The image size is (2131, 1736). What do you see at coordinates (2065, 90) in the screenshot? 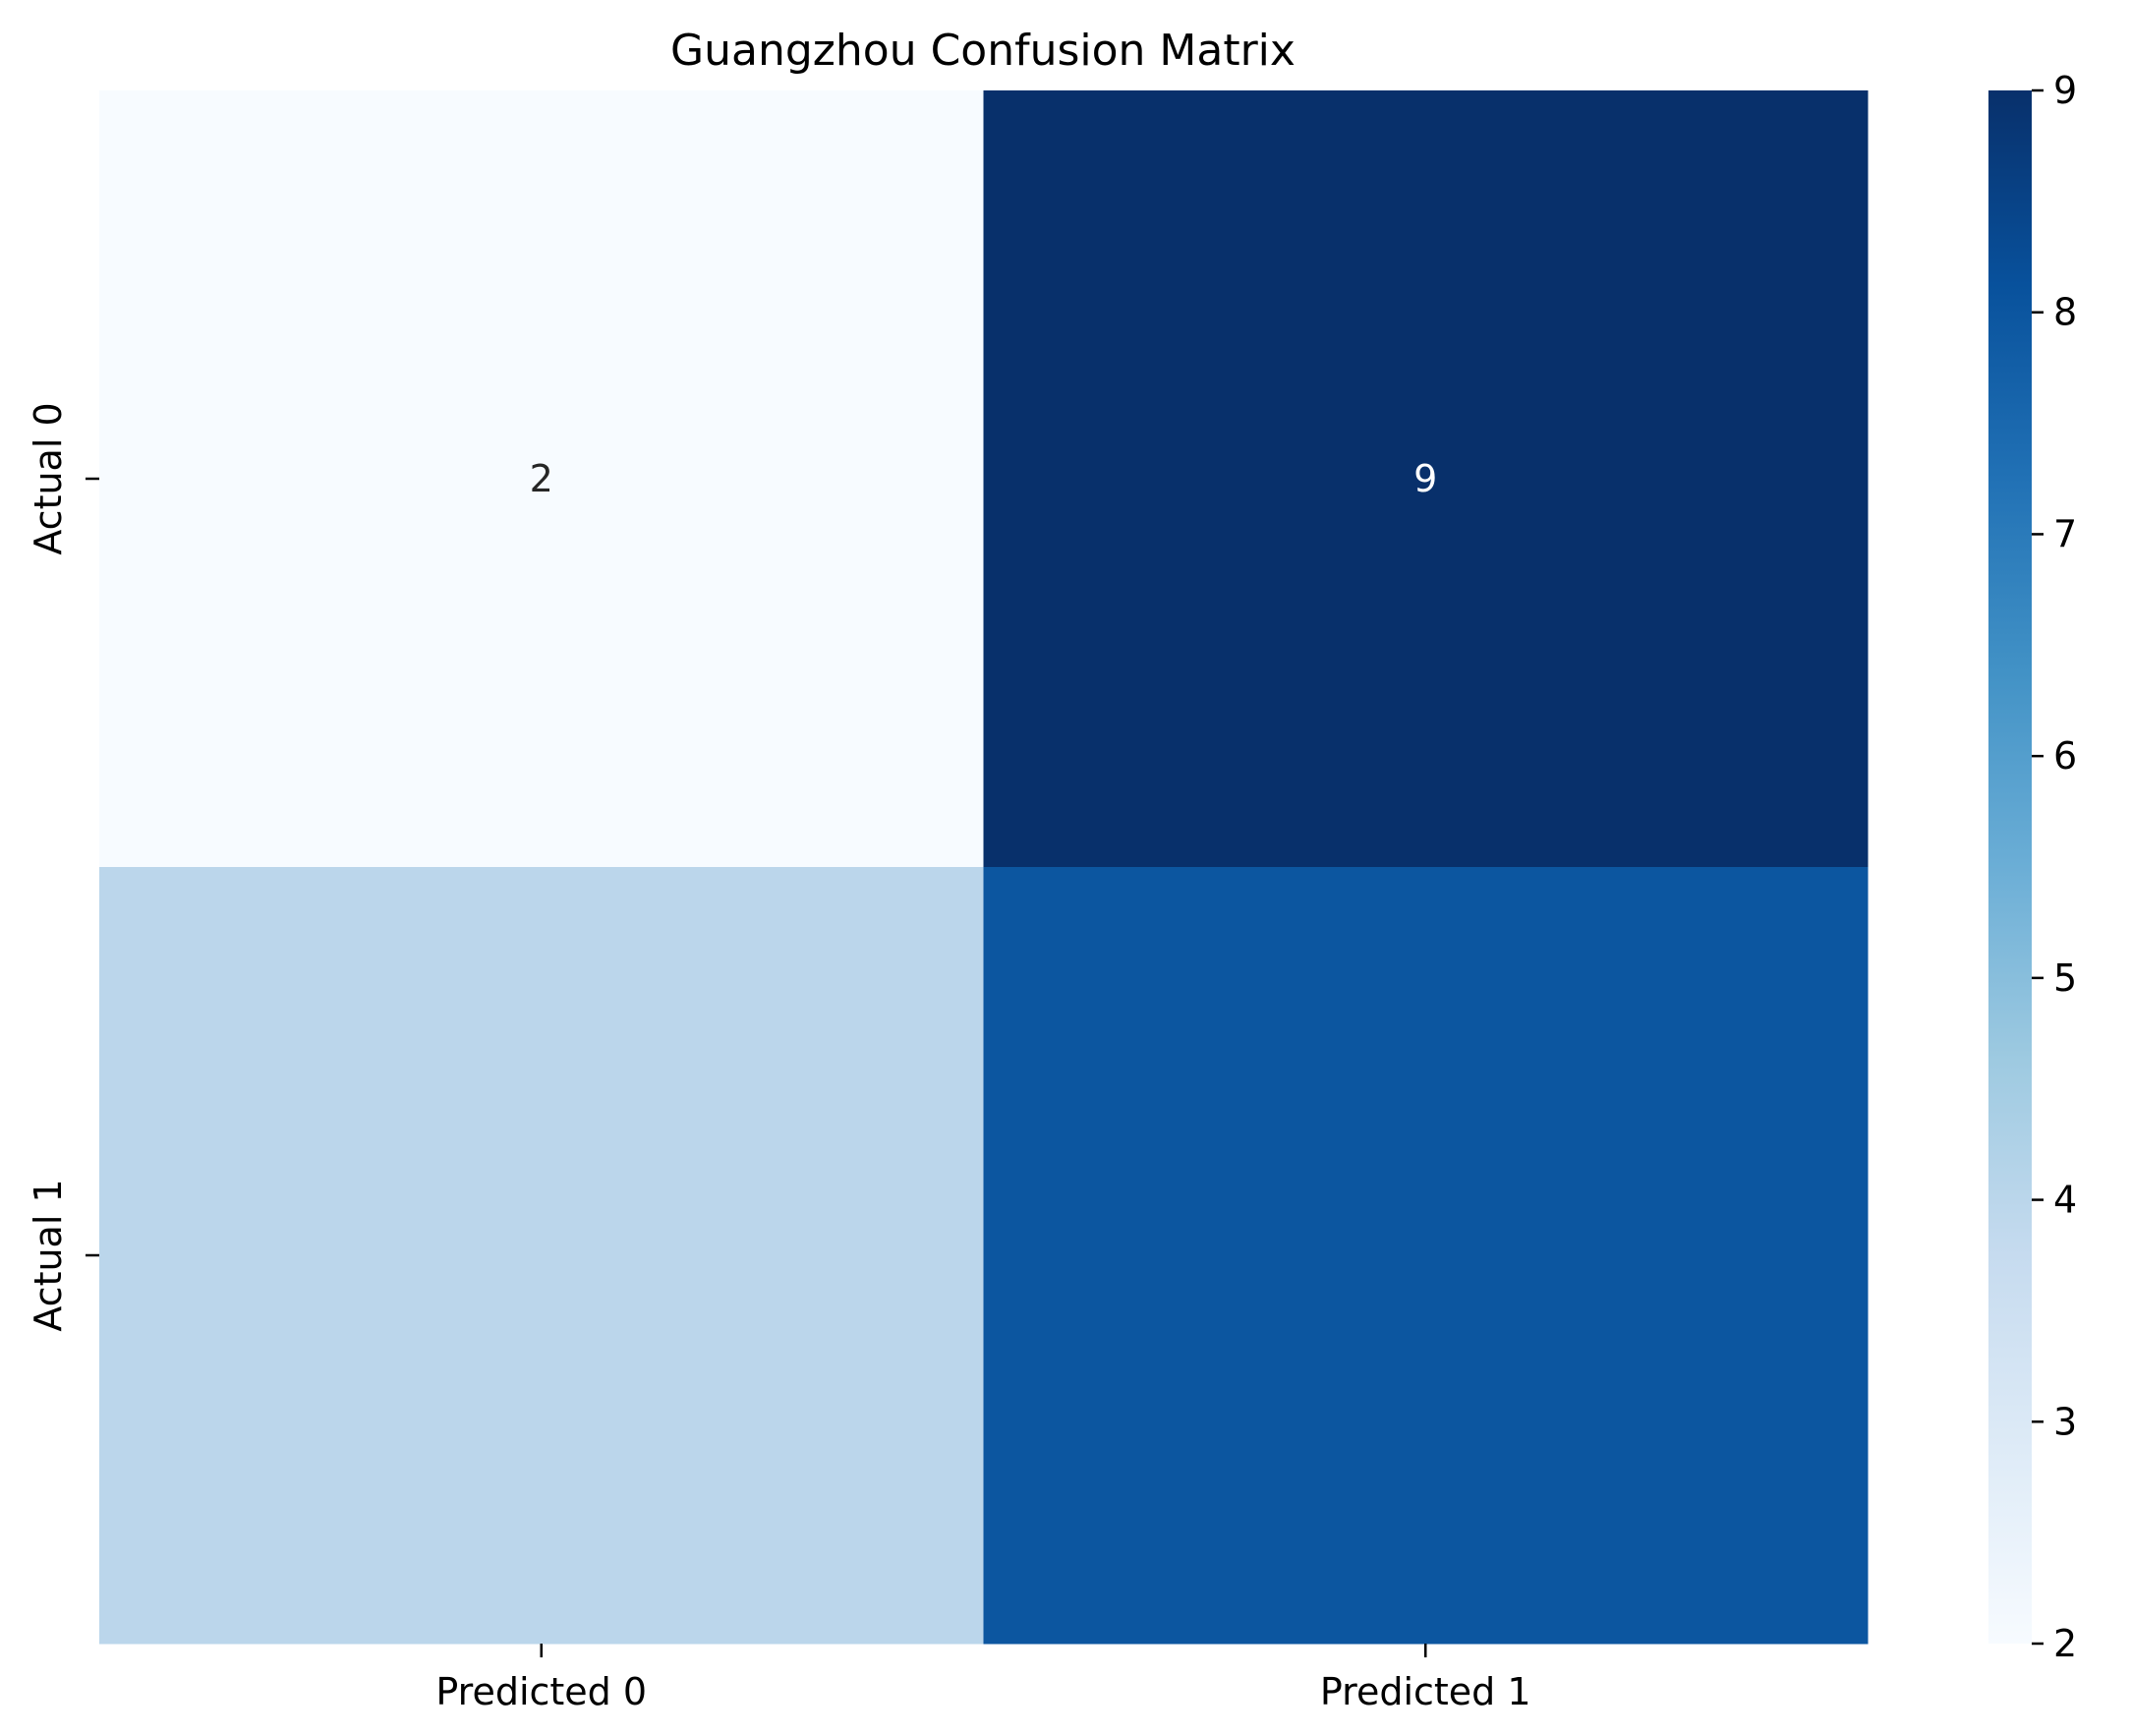
I see `colorbar-tick-label: 9` at bounding box center [2065, 90].